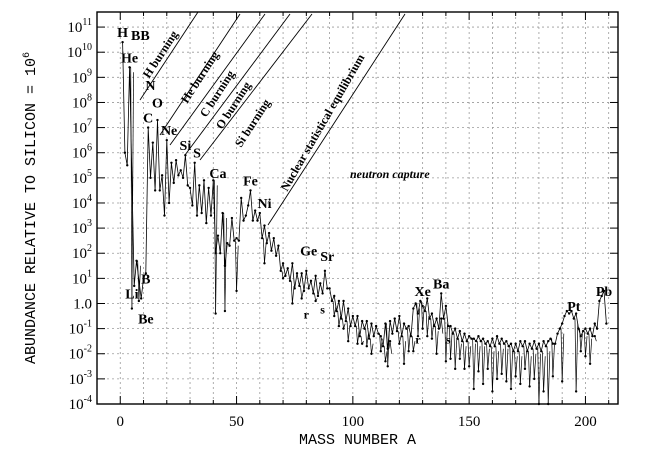 This screenshot has height=452, width=652. I want to click on x-tick-label: 200, so click(585, 422).